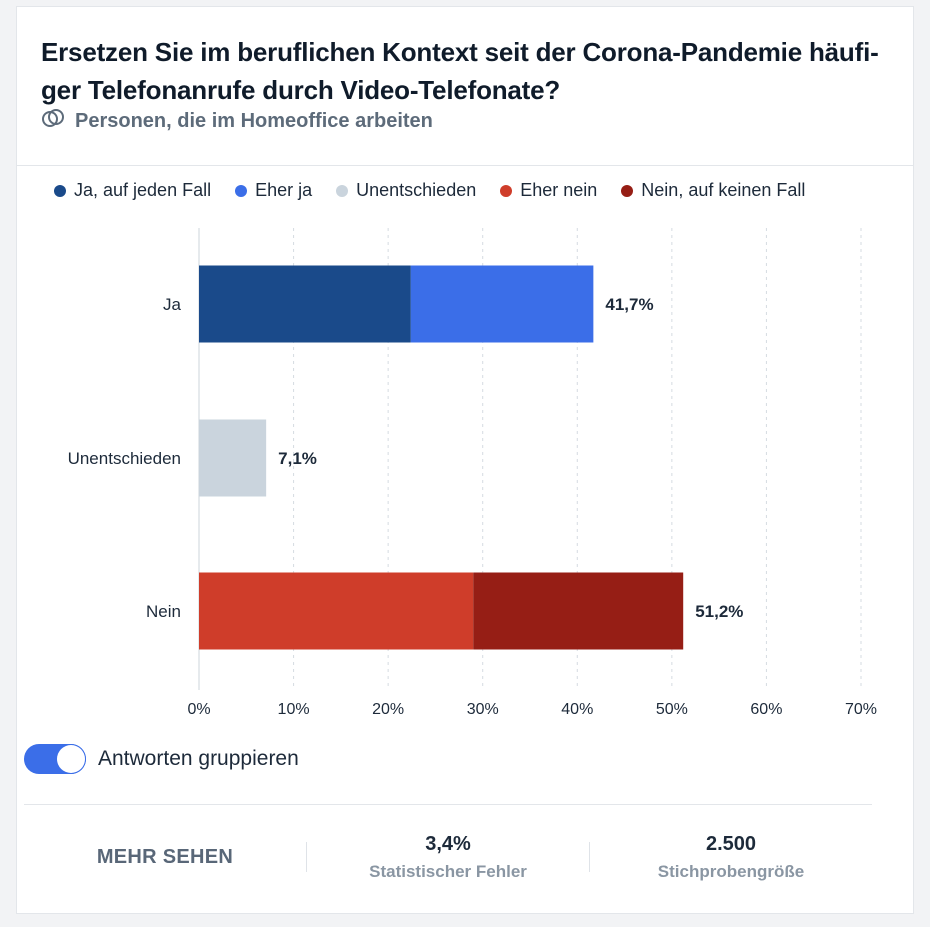 The width and height of the screenshot is (930, 927). What do you see at coordinates (172, 304) in the screenshot?
I see `y-category-label: Ja` at bounding box center [172, 304].